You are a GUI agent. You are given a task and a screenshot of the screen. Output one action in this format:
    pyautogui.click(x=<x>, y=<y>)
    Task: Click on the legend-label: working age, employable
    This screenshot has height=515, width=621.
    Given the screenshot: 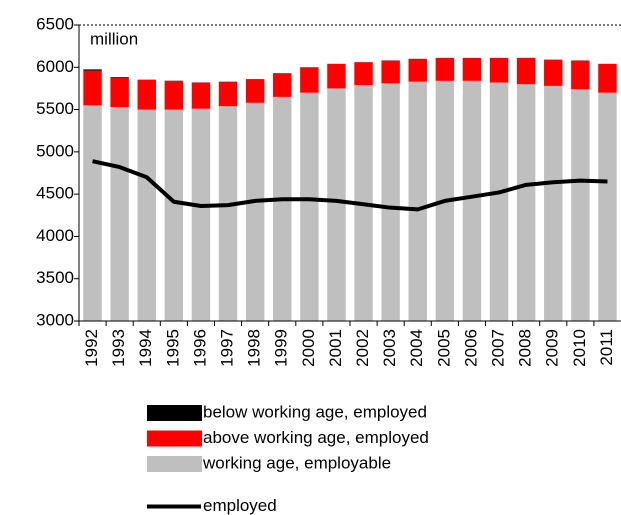 What is the action you would take?
    pyautogui.click(x=296, y=462)
    